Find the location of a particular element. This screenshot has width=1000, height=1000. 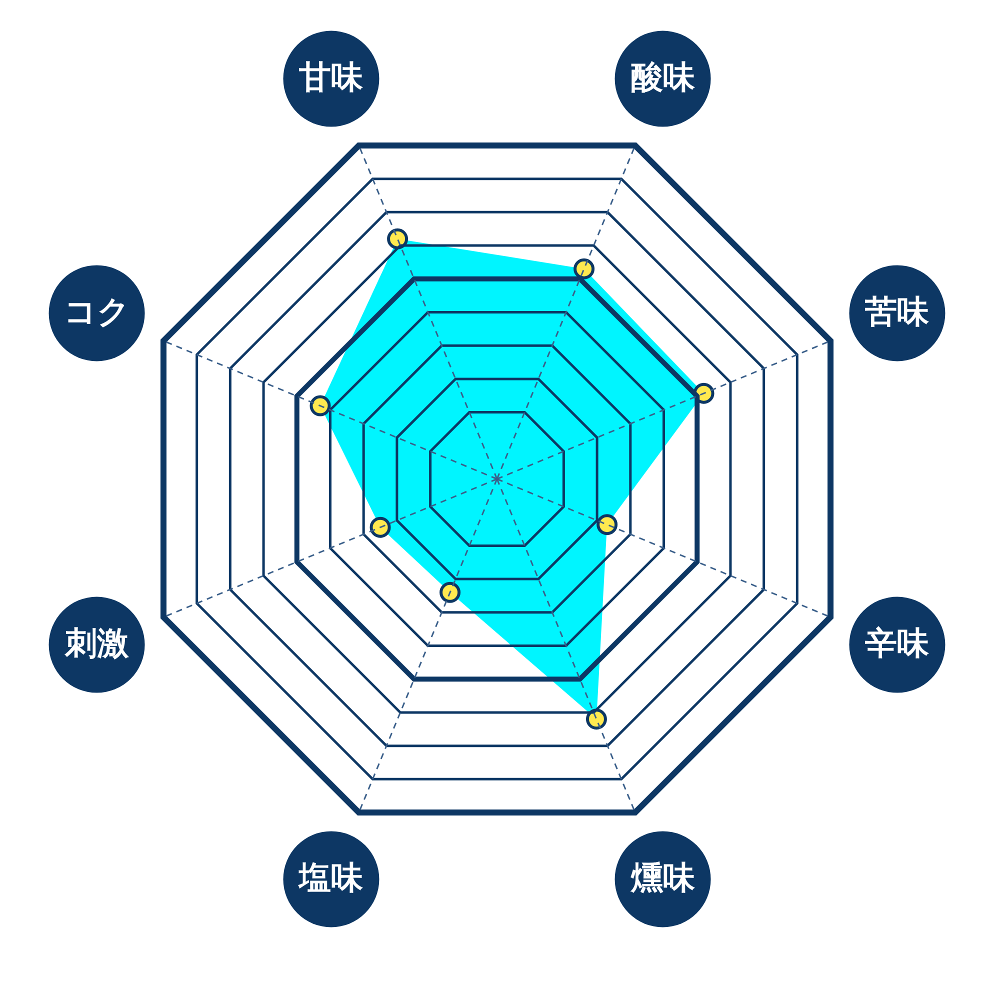

spoke-label: 刺激 is located at coordinates (97, 643).